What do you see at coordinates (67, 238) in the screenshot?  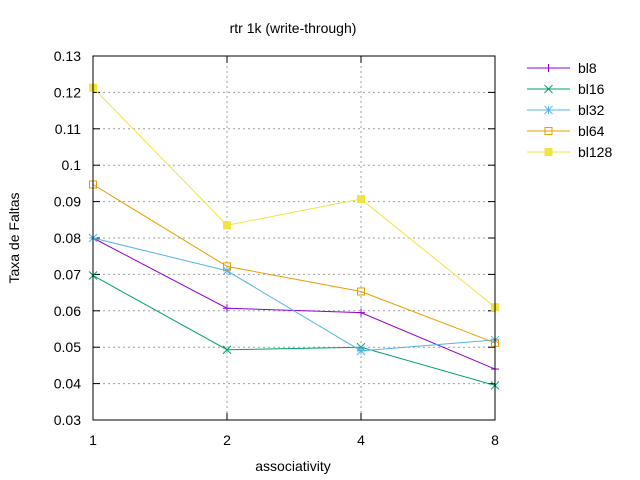 I see `y-tick-label: 0.08` at bounding box center [67, 238].